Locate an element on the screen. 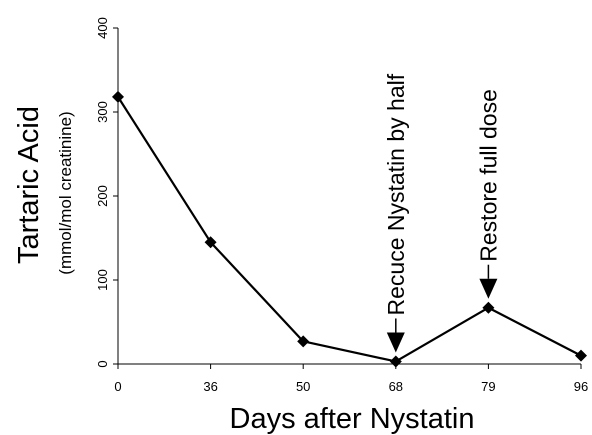 This screenshot has height=435, width=592. y-axis-title: Tartaric Acid is located at coordinates (29, 185).